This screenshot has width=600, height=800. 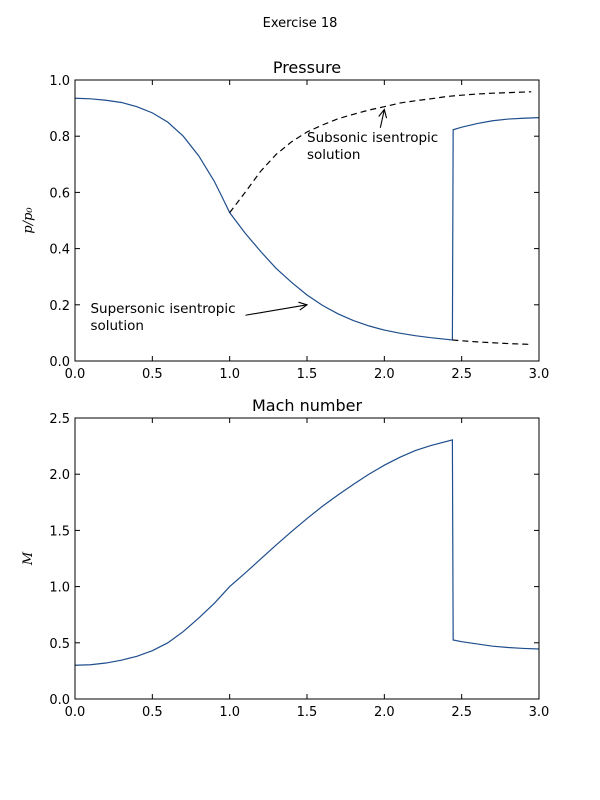 What do you see at coordinates (59, 644) in the screenshot?
I see `y-tick-label: 0.5` at bounding box center [59, 644].